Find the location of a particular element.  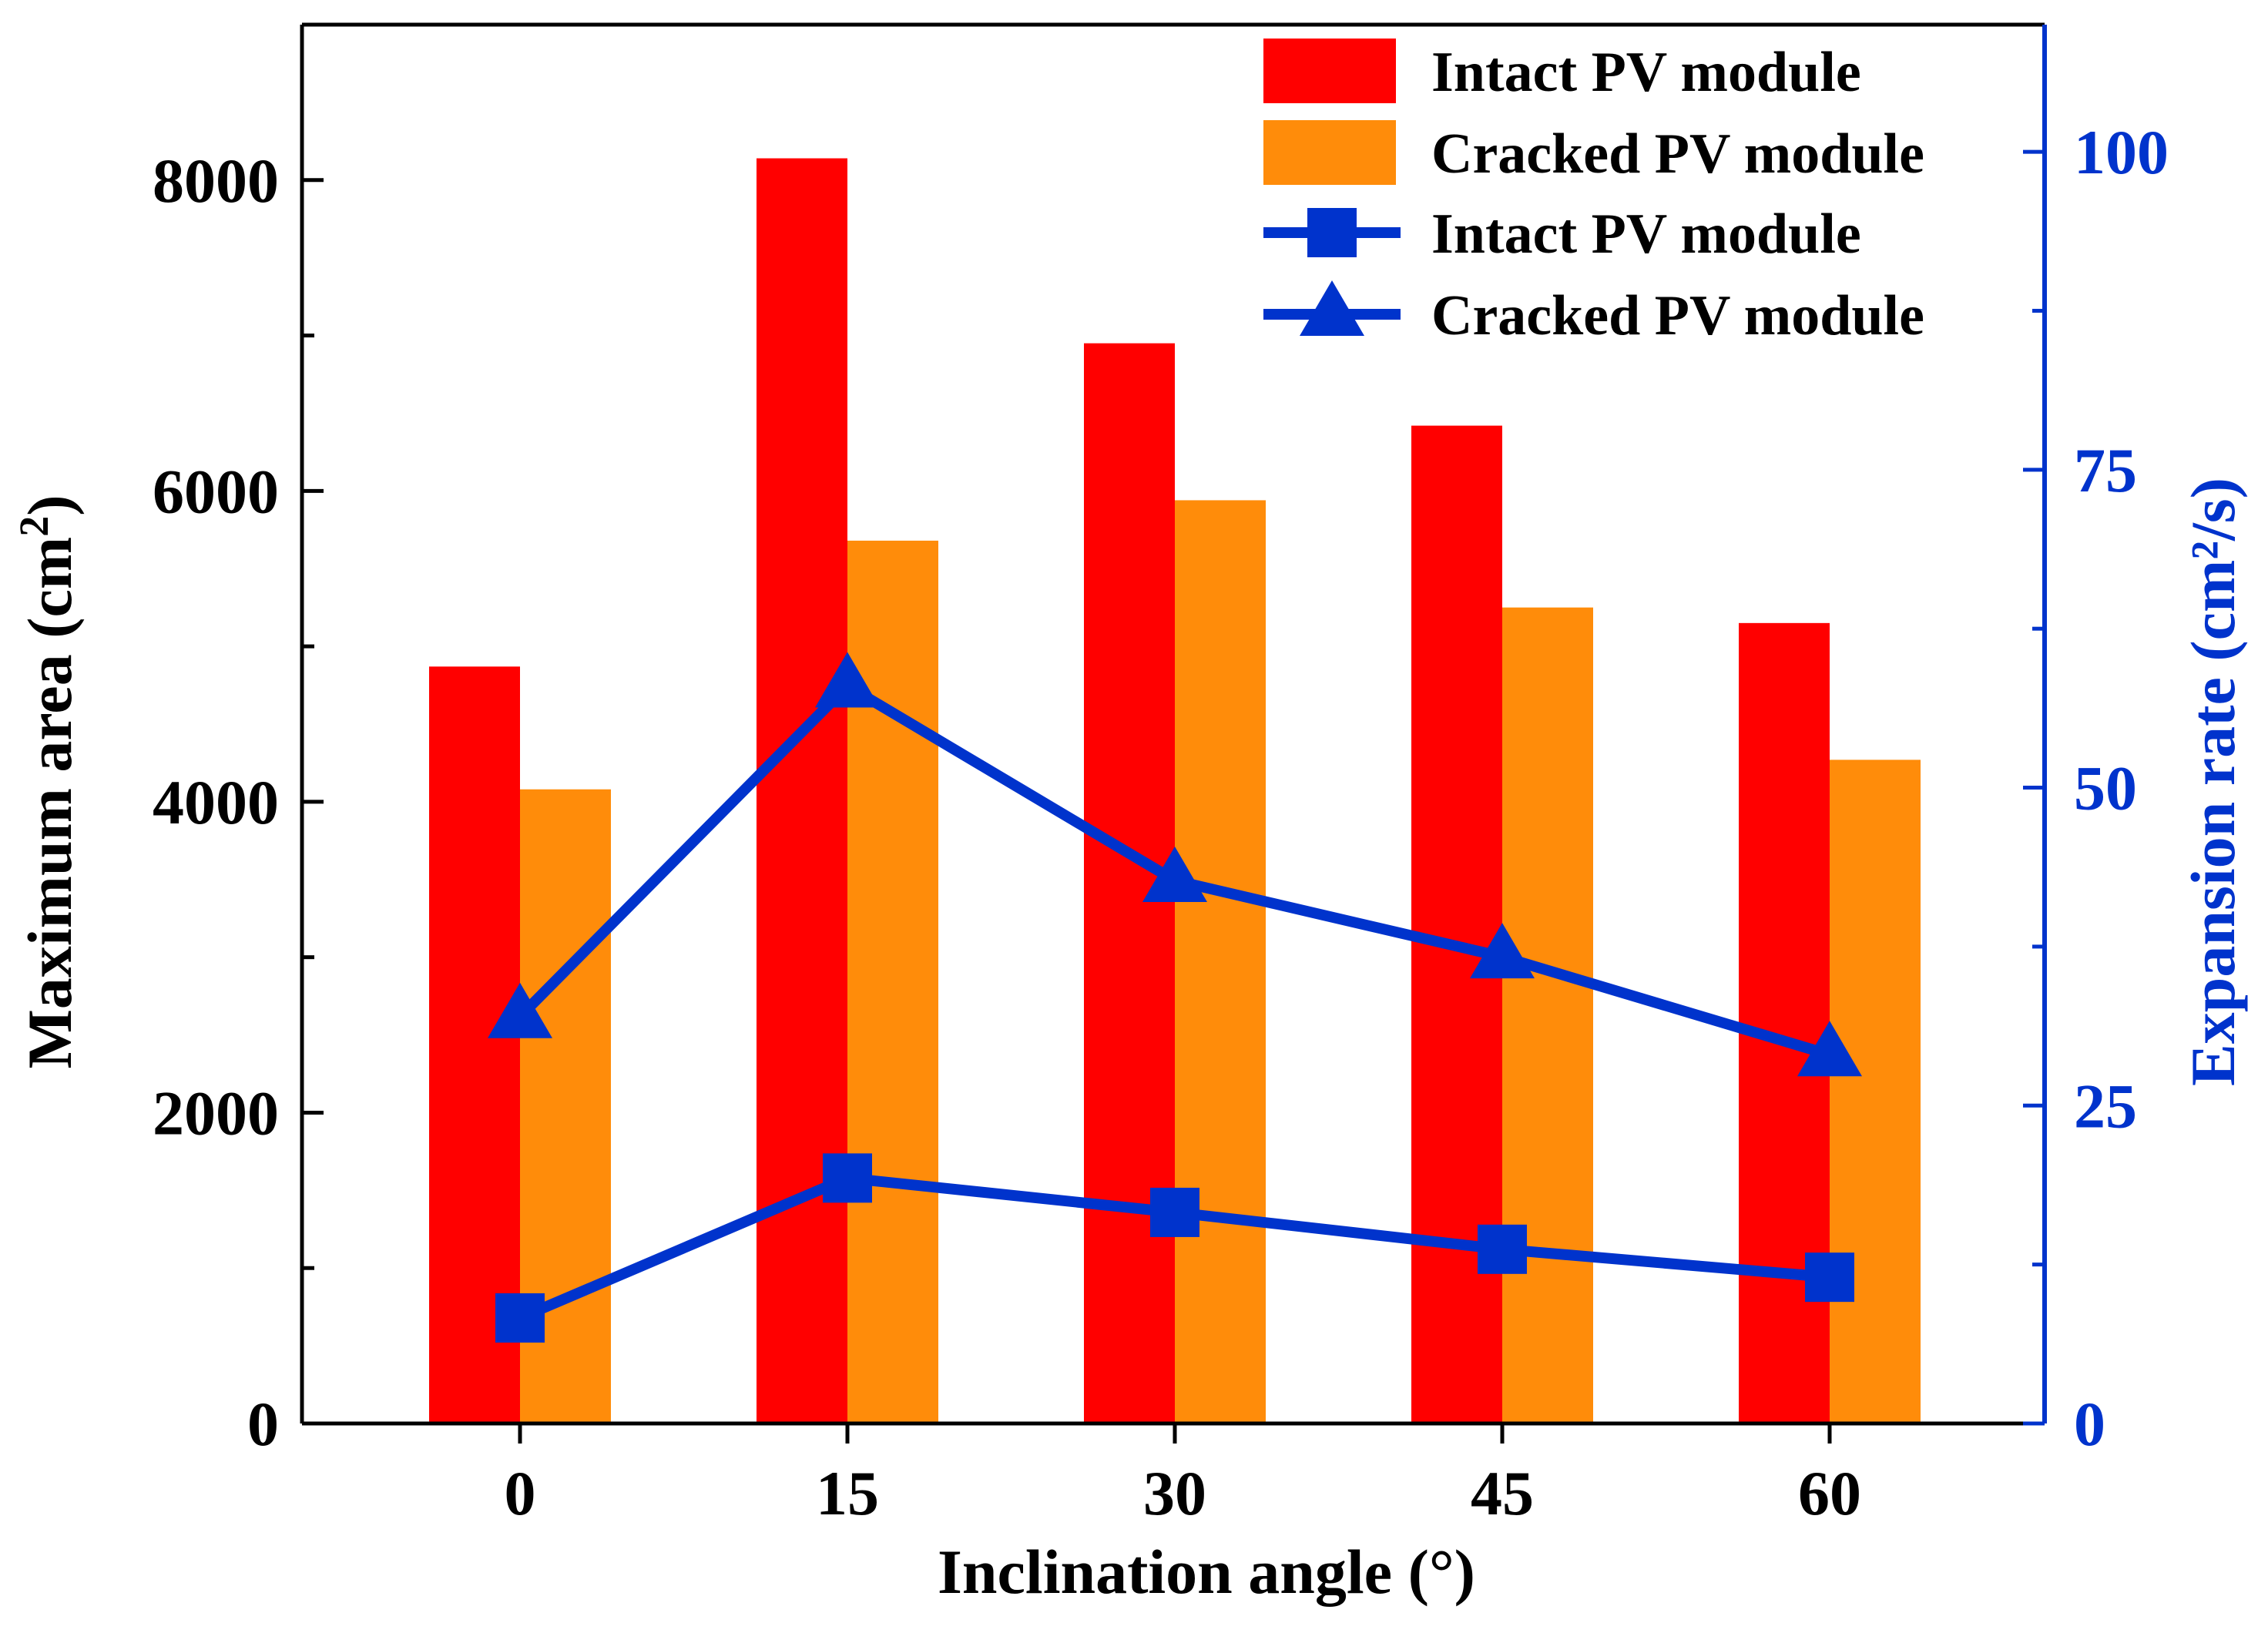

y-tick-label-0: 0 is located at coordinates (263, 1424).